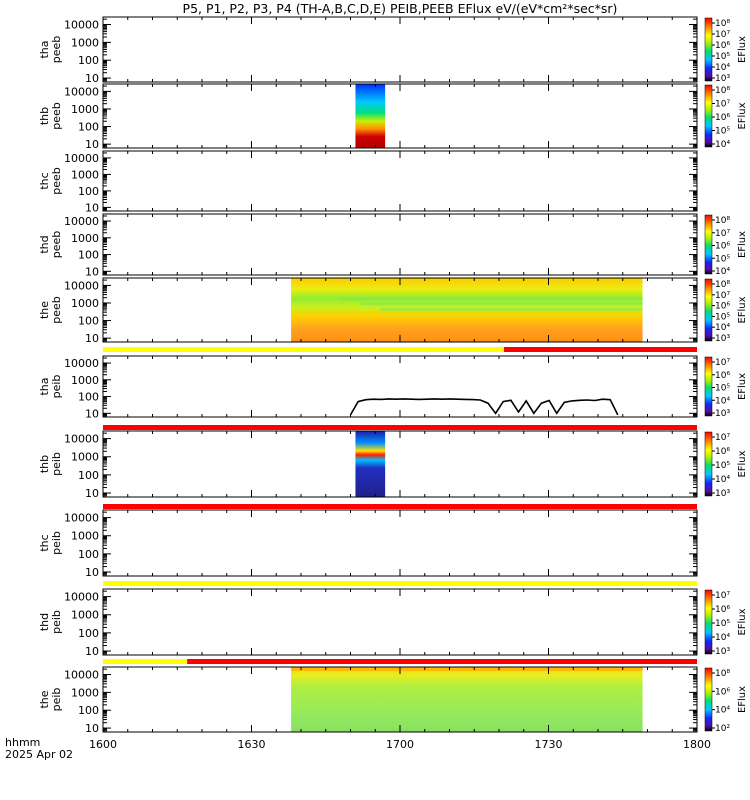 The height and width of the screenshot is (800, 750). Describe the element at coordinates (44, 116) in the screenshot. I see `panel-probe-label: thb` at that location.